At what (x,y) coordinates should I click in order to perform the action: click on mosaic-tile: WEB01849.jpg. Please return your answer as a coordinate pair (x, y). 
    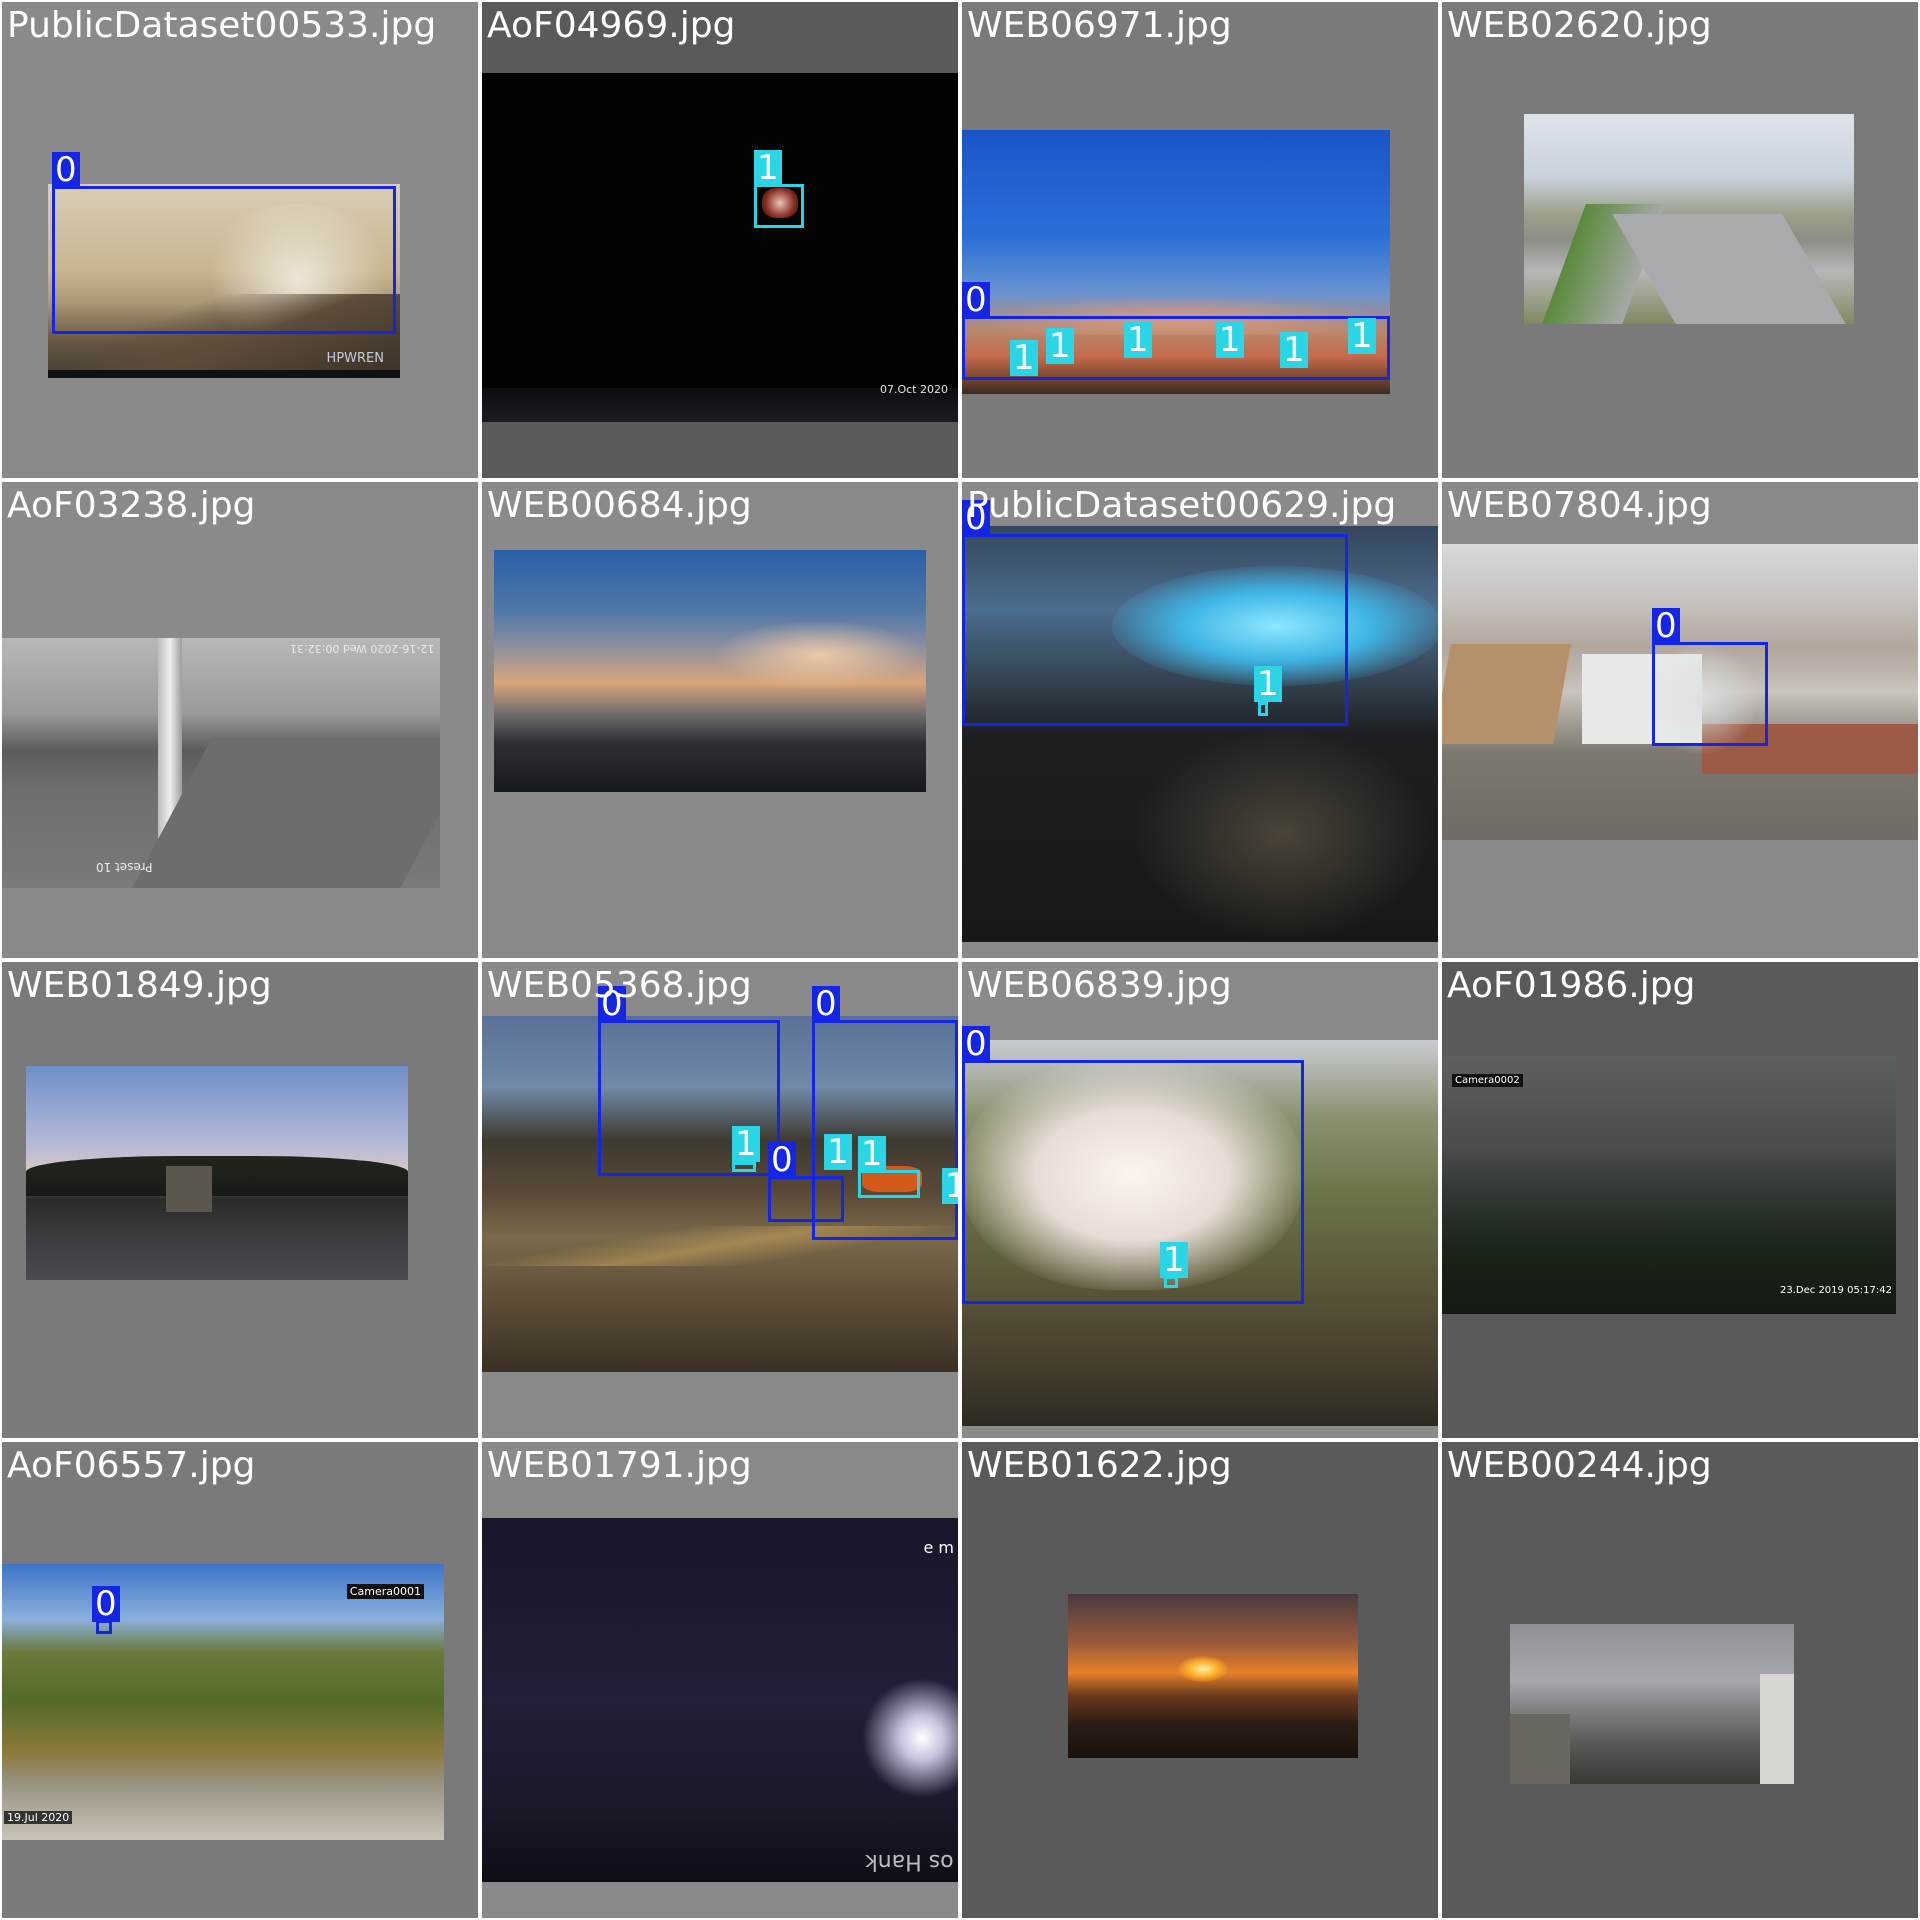
    Looking at the image, I should click on (240, 1200).